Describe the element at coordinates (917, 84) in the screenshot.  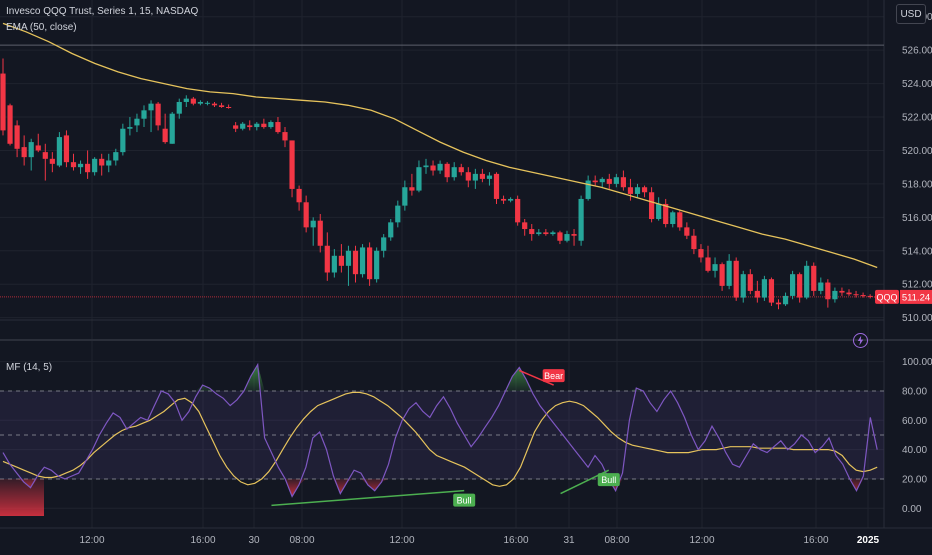
I see `price-tick-label: 524.00` at that location.